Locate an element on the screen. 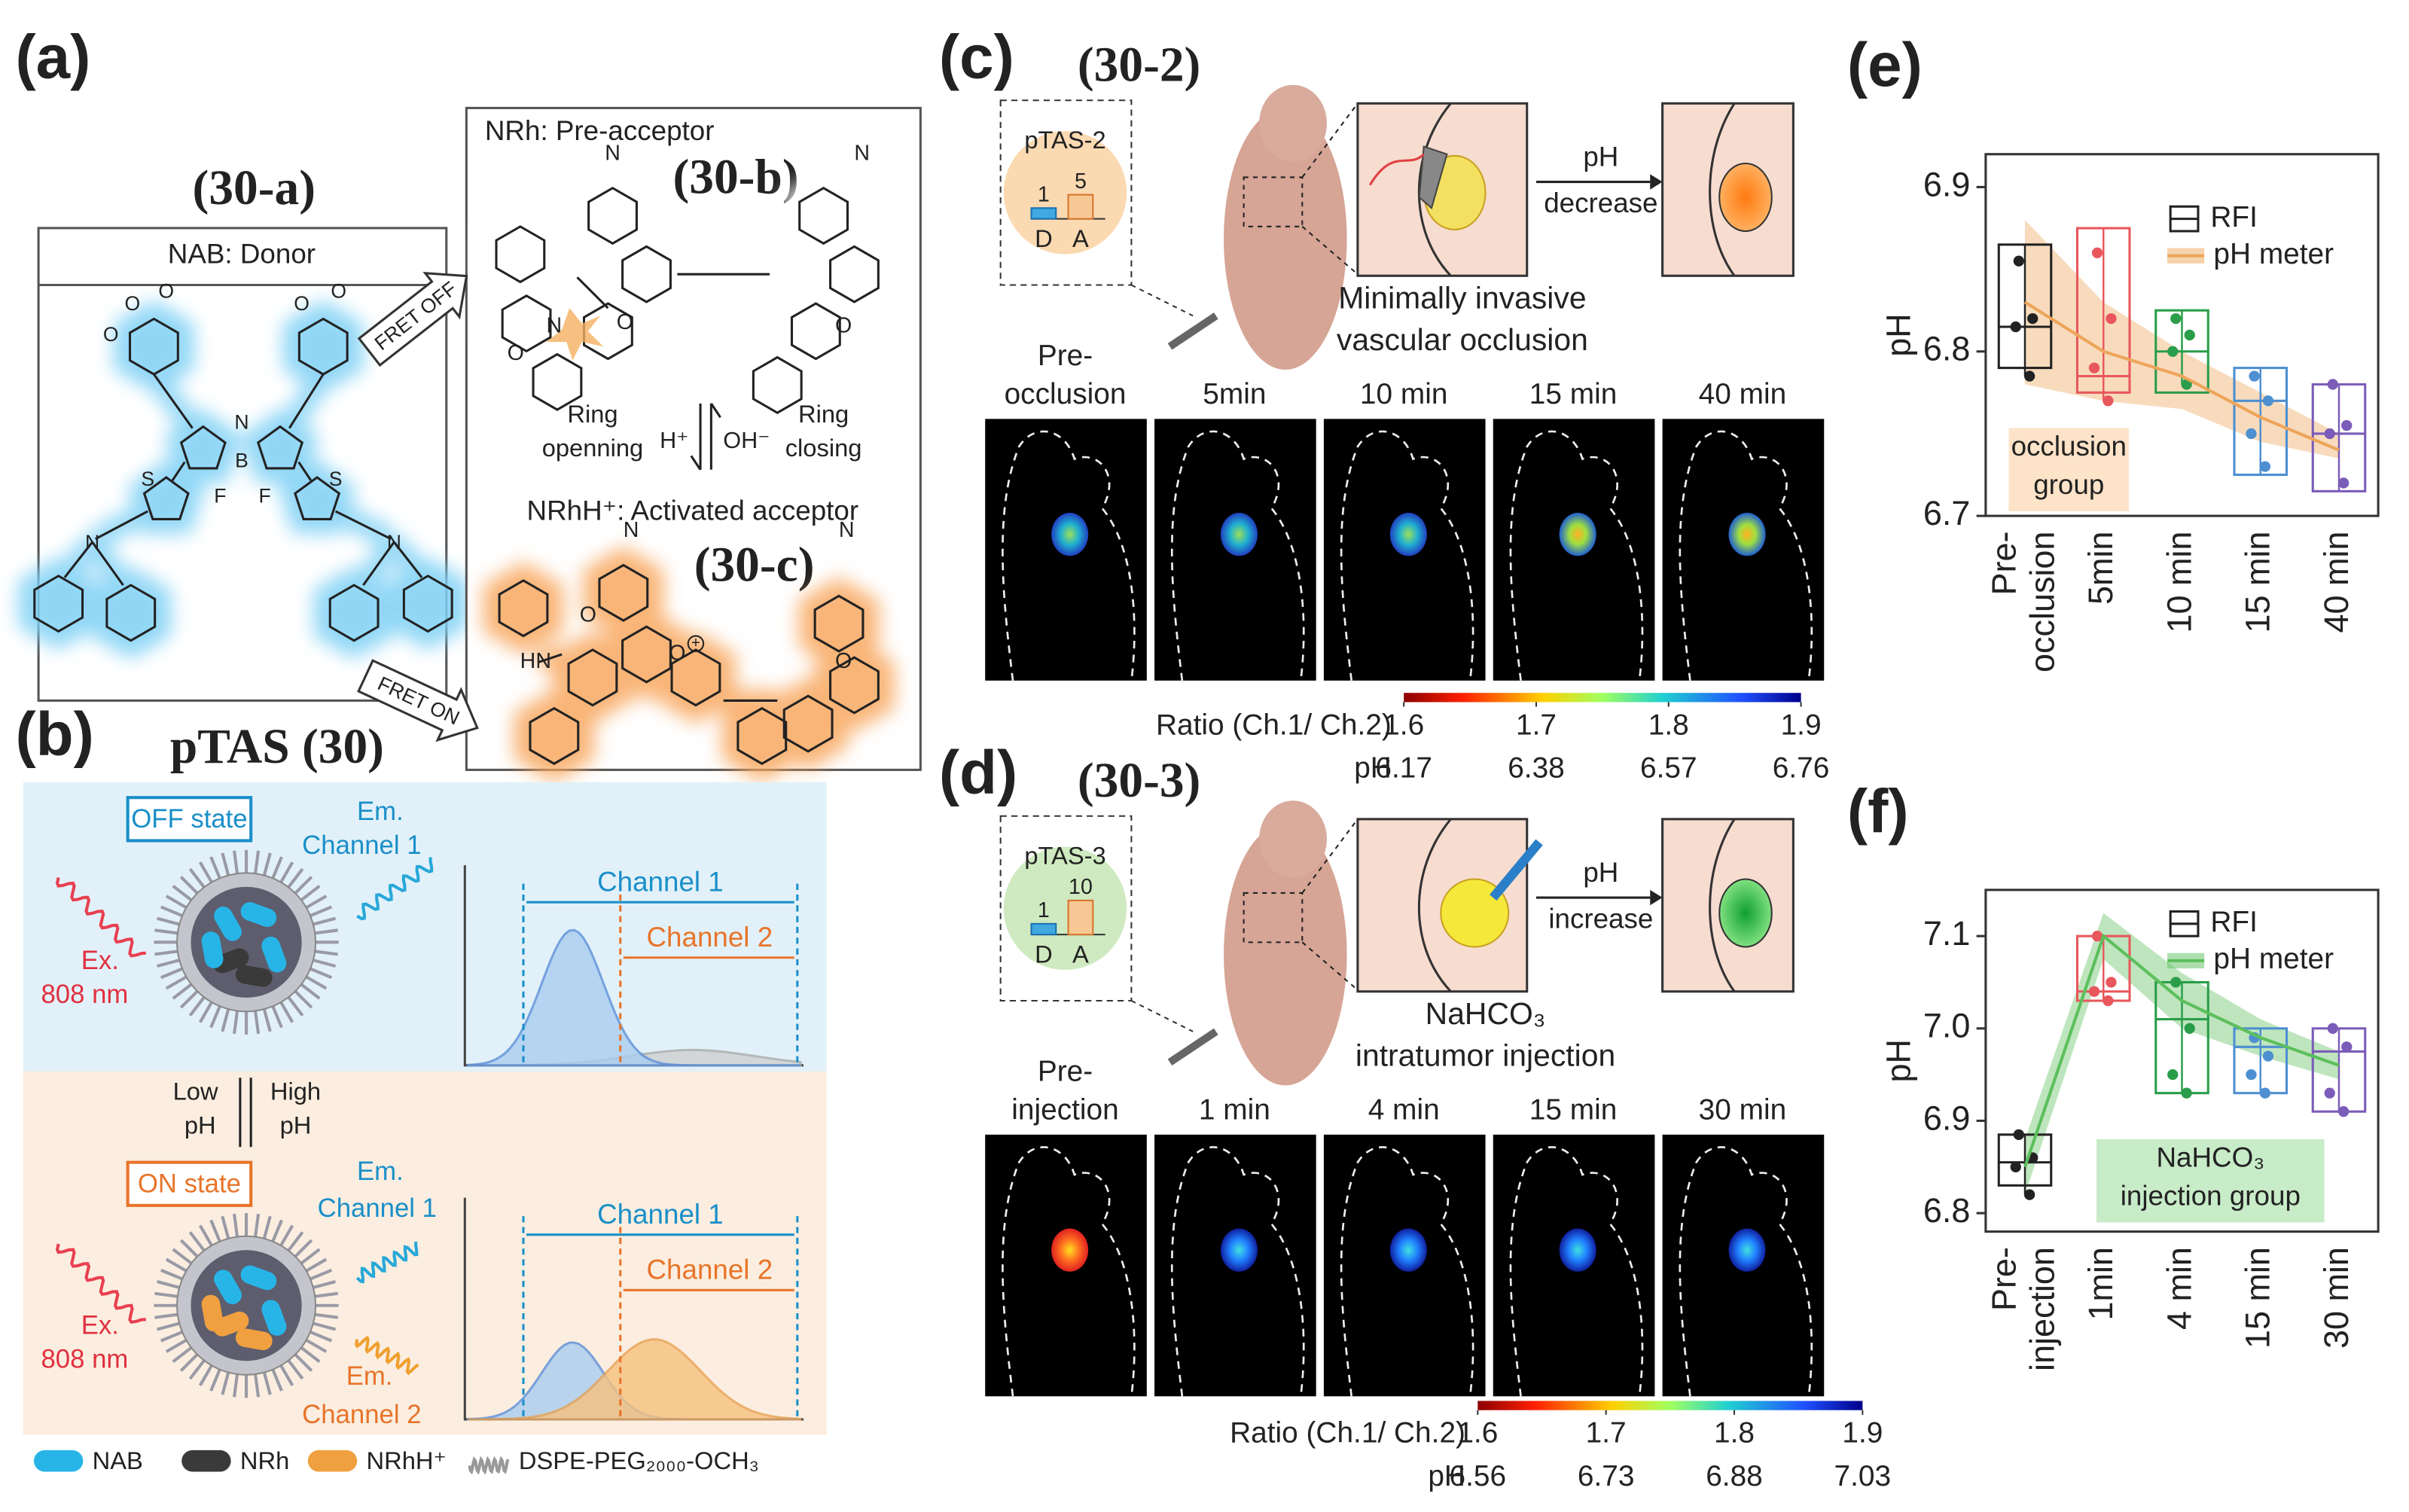 The height and width of the screenshot is (1512, 2409). plot-frame is located at coordinates (2182, 1061).